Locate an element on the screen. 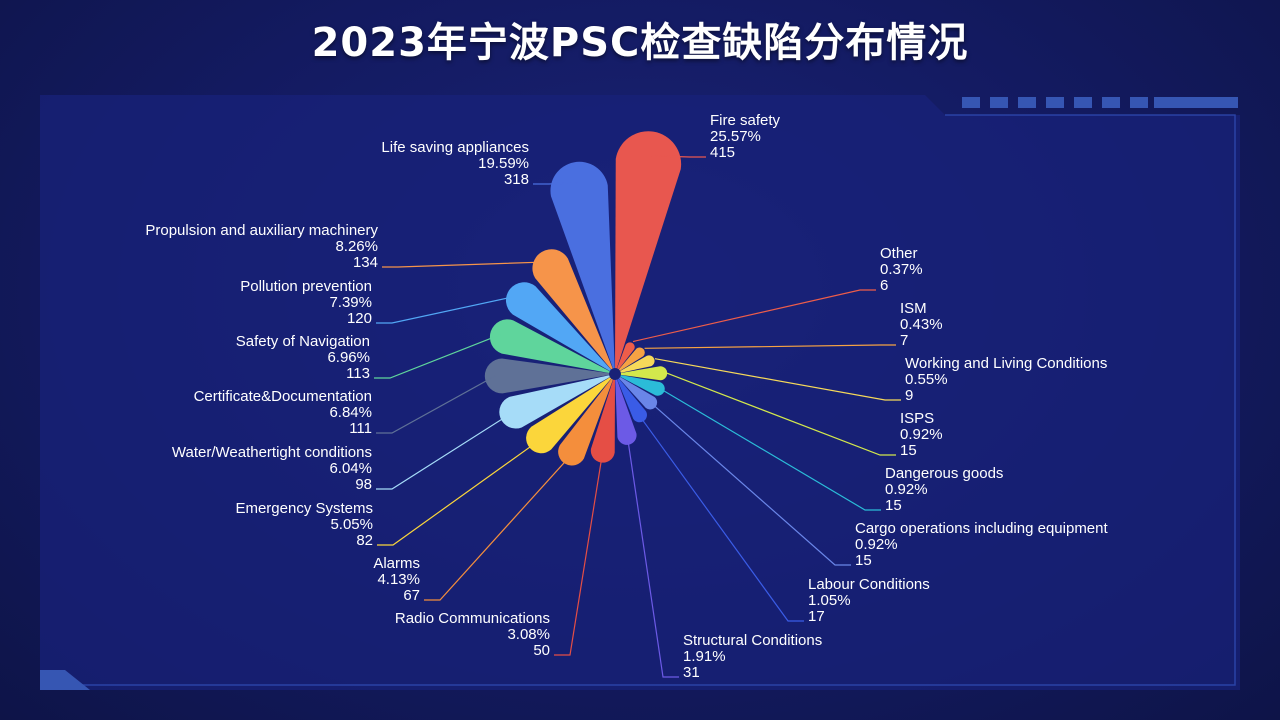 The image size is (1280, 720). slice-label-name: Pollution prevention is located at coordinates (306, 286).